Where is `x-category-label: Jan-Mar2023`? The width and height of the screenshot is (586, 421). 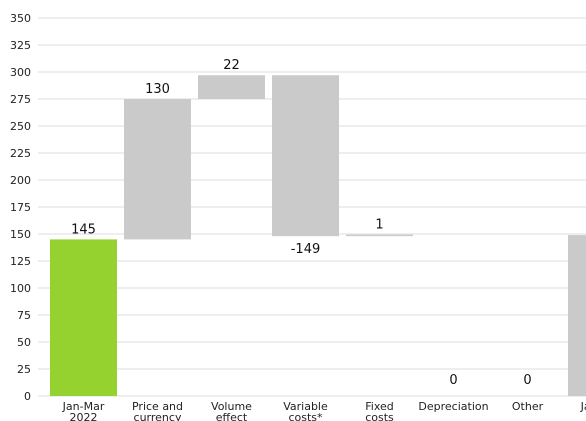 x-category-label: Jan-Mar2023 is located at coordinates (583, 410).